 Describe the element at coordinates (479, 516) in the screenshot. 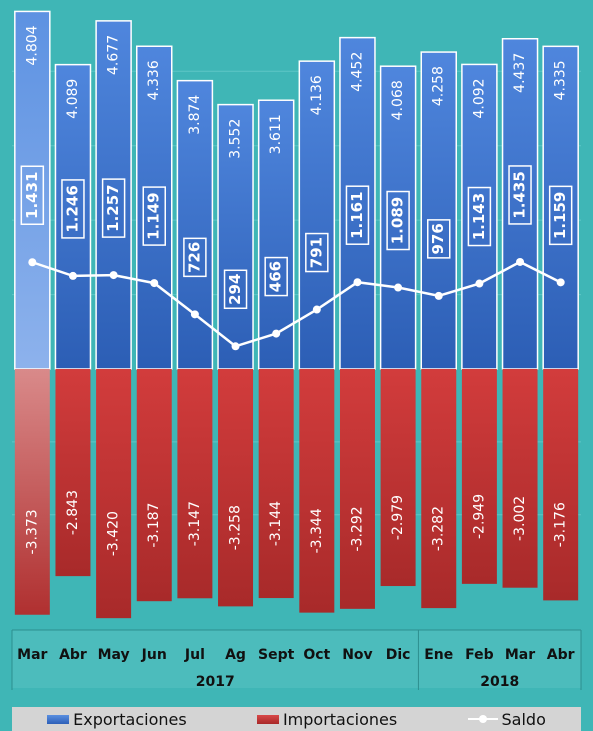

I see `importaciones-data-label: -2.949` at that location.